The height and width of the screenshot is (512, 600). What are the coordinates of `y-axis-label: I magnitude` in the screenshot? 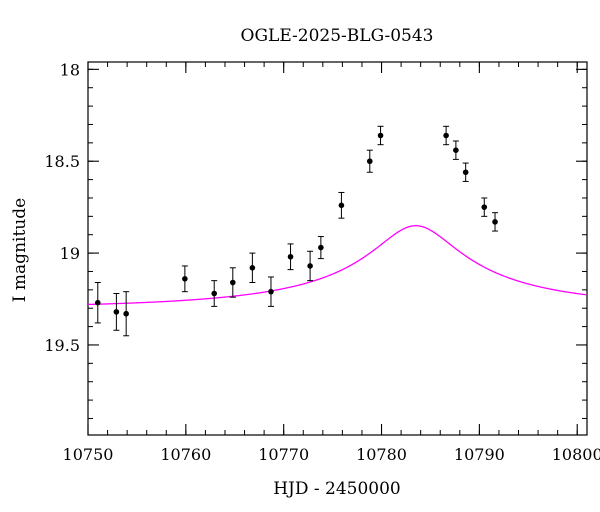 It's located at (20, 250).